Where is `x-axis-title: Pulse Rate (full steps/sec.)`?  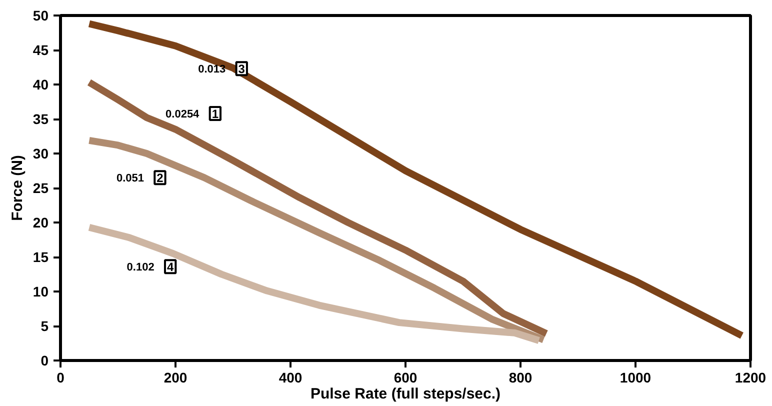
x-axis-title: Pulse Rate (full steps/sec.) is located at coordinates (405, 394).